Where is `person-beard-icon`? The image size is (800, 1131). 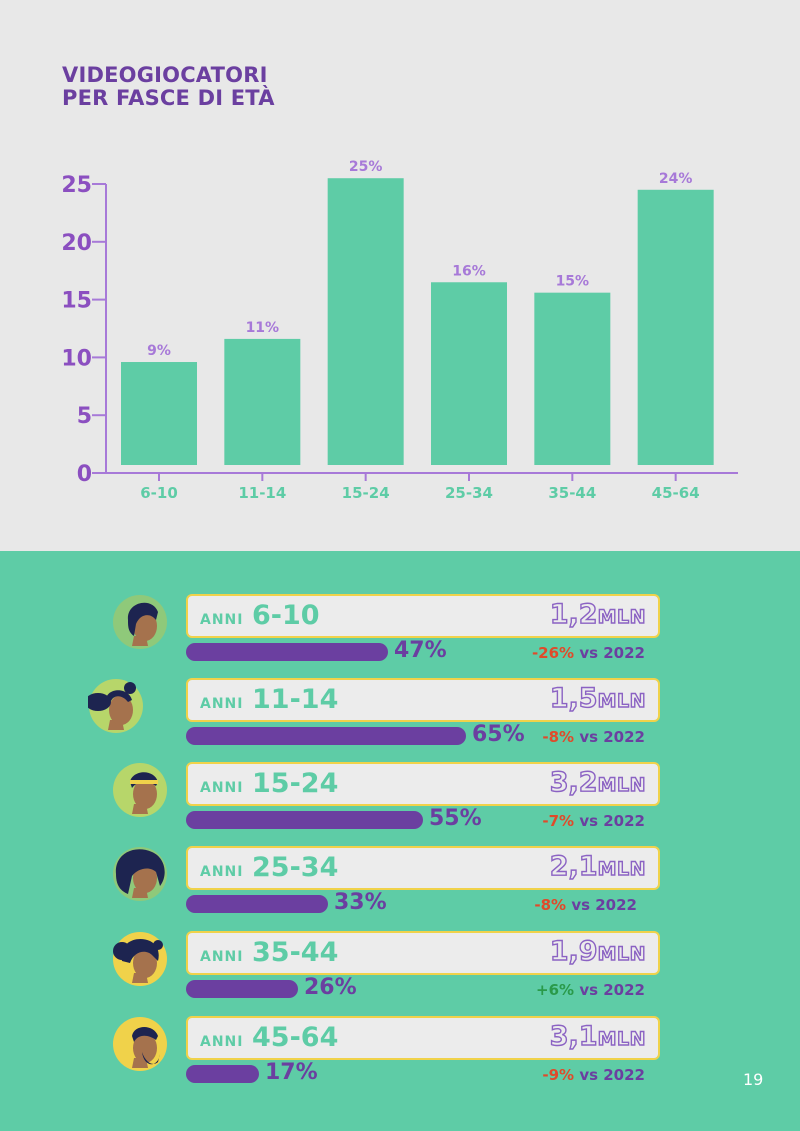
person-beard-icon is located at coordinates (140, 1044).